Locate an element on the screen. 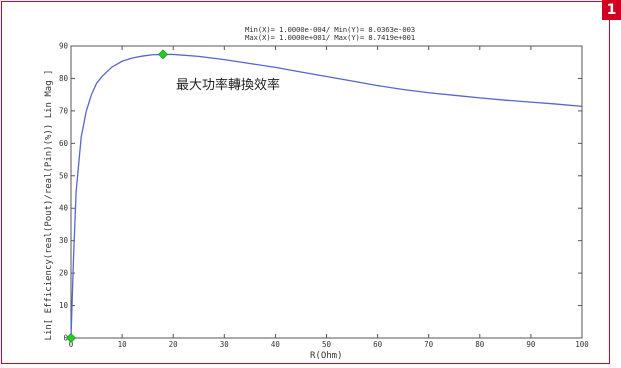 The image size is (621, 368). figure-number-badge: 1 is located at coordinates (611, 10).